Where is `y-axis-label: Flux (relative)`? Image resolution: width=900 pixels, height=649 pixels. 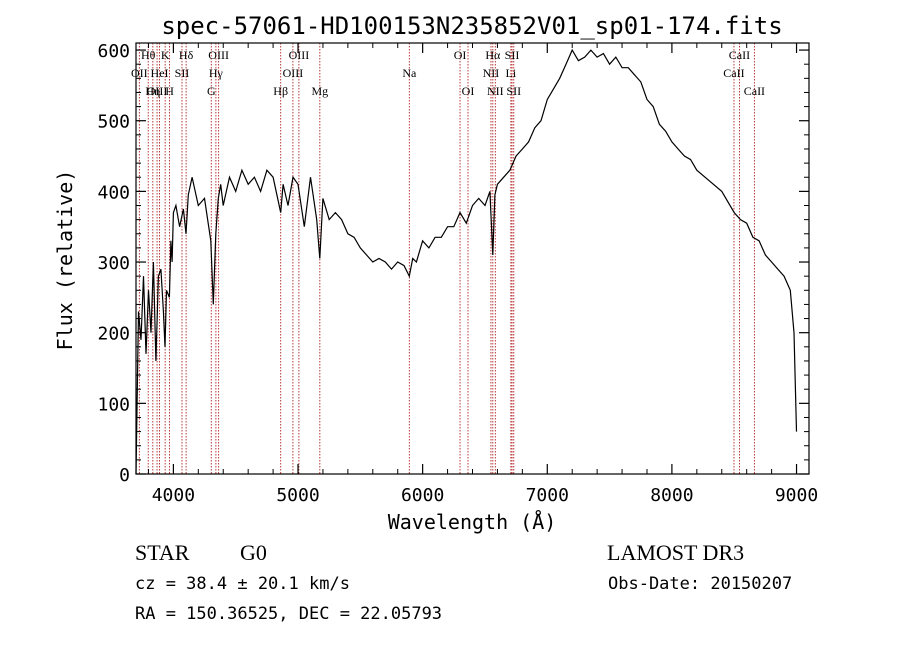 y-axis-label: Flux (relative) is located at coordinates (65, 260).